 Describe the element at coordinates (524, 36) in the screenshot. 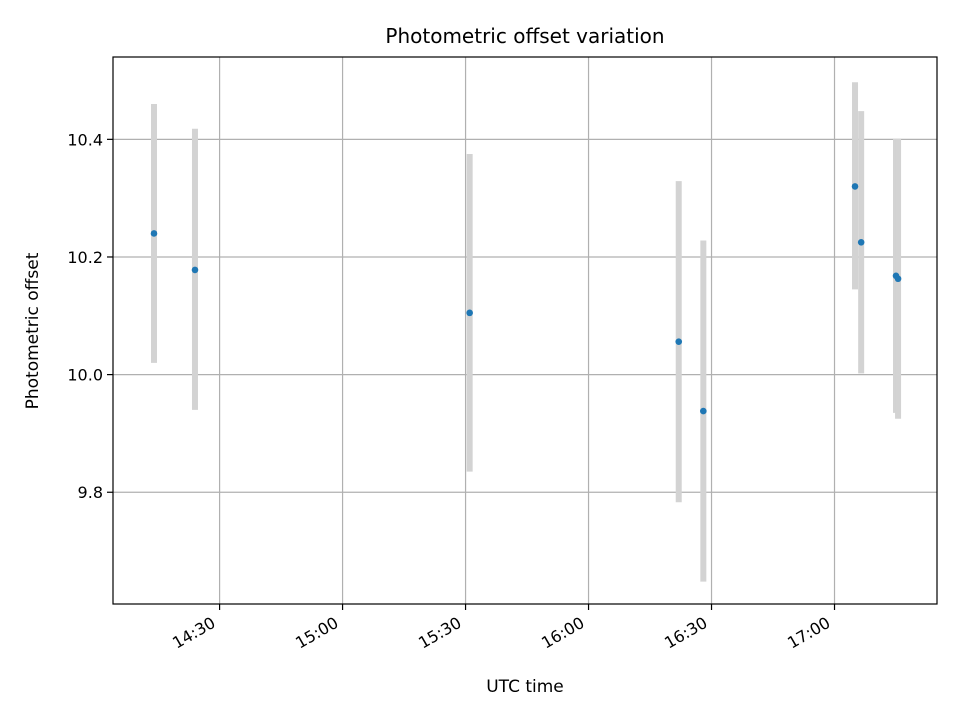

I see `chart-title: Photometric offset variation` at that location.